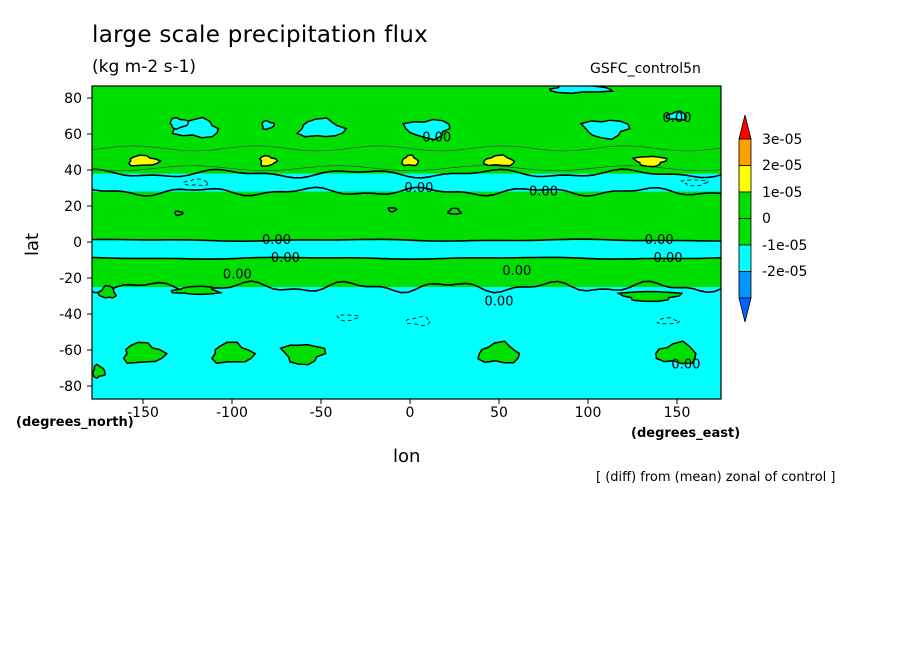 Image resolution: width=904 pixels, height=654 pixels. What do you see at coordinates (499, 301) in the screenshot?
I see `contour-label-9: 0.00` at bounding box center [499, 301].